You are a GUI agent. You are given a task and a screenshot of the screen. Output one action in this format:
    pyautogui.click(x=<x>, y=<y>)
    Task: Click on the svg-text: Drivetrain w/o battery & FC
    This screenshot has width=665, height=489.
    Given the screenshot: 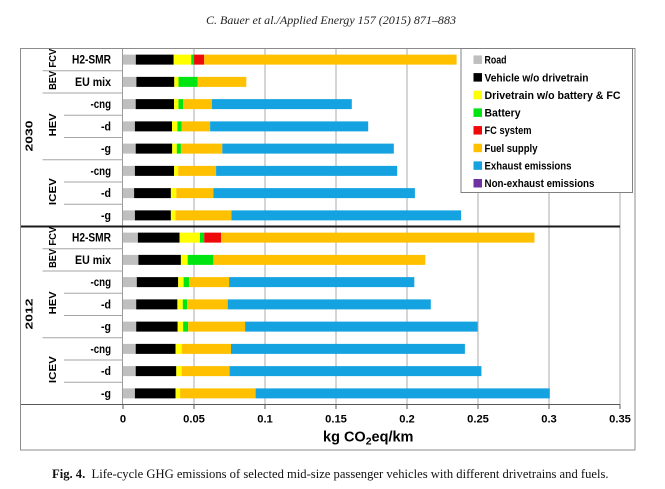 What is the action you would take?
    pyautogui.click(x=553, y=96)
    